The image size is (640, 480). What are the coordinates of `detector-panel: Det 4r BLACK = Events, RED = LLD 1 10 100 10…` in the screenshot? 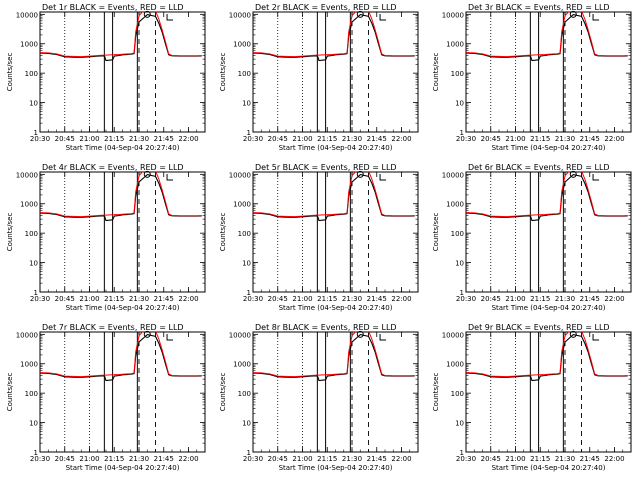 It's located at (106, 237).